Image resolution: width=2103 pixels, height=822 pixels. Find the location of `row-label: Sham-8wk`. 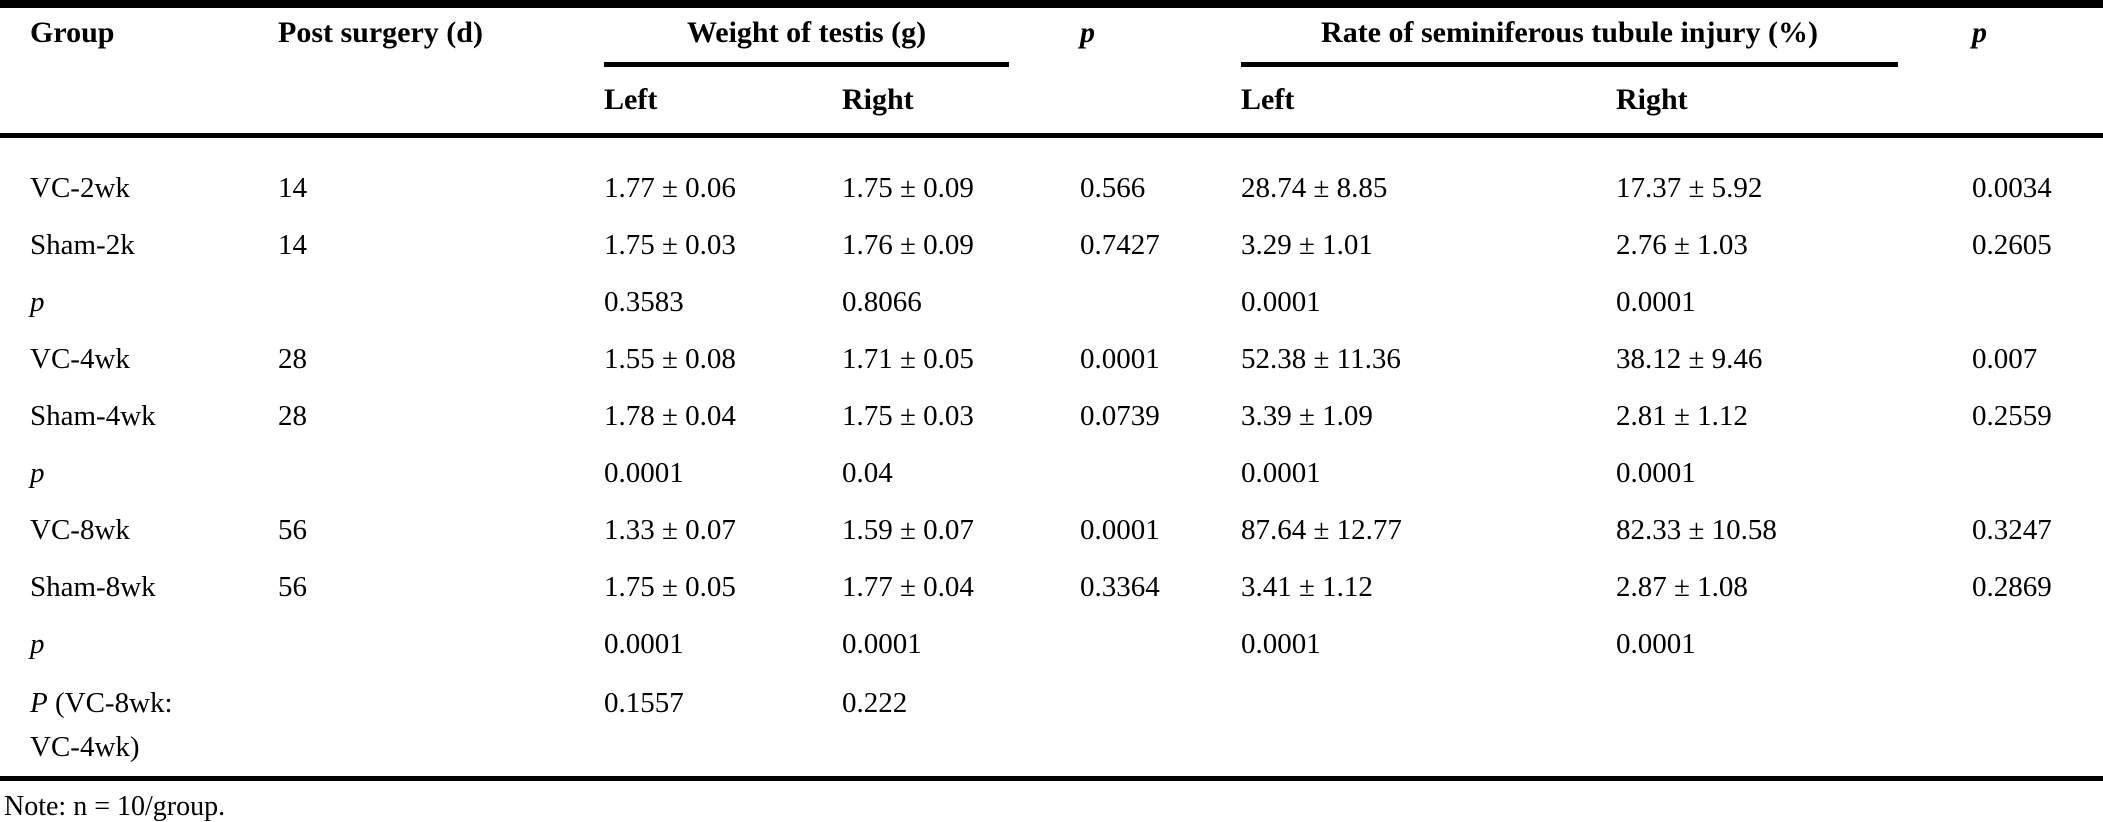

row-label: Sham-8wk is located at coordinates (93, 586).